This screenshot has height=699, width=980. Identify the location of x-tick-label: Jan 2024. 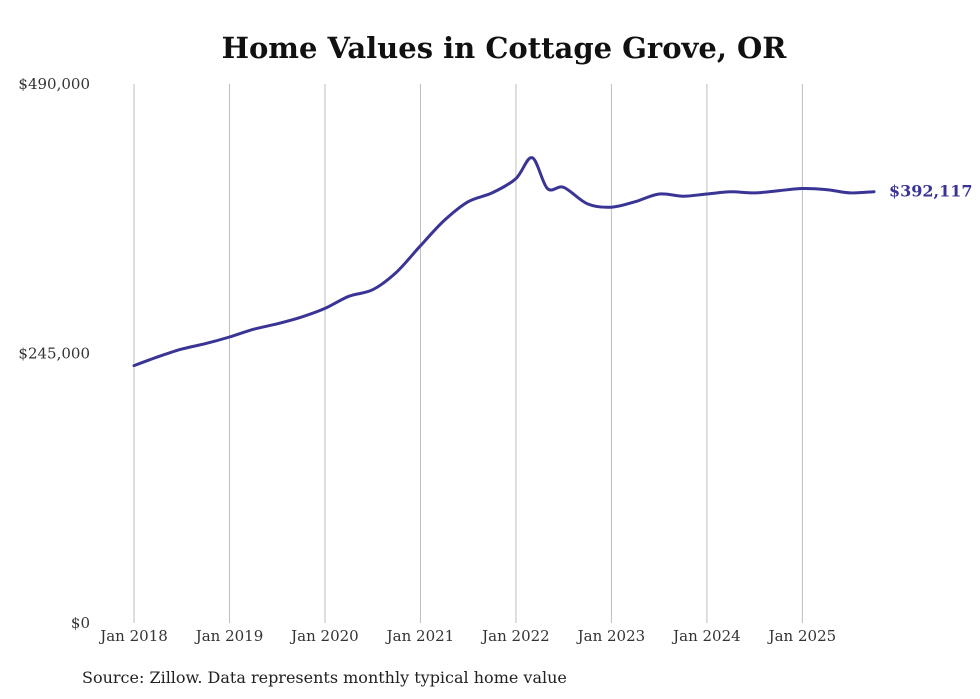
(706, 636).